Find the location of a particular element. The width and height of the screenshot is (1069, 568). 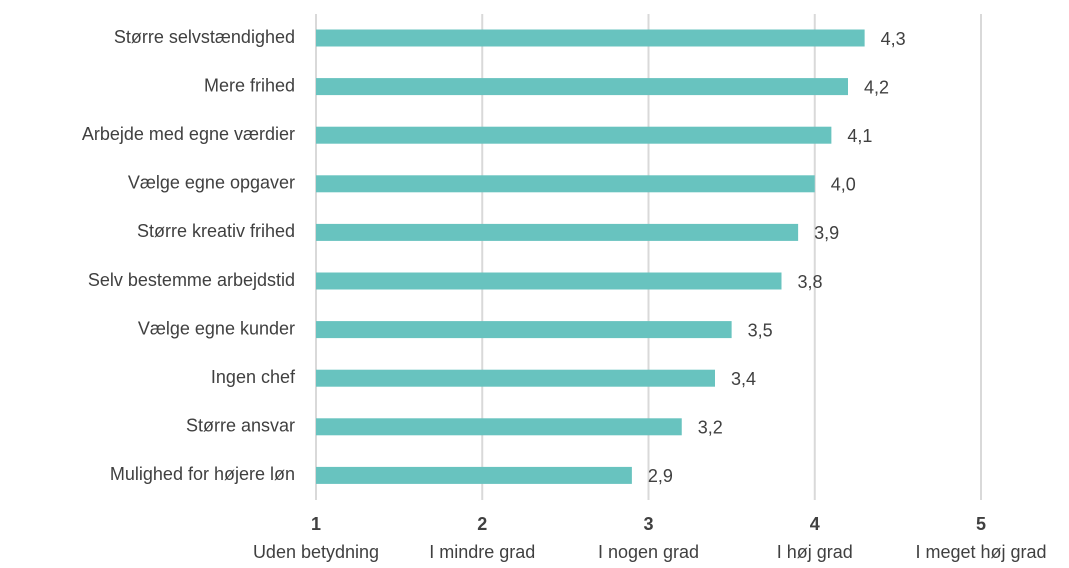

data-label: 3,4 is located at coordinates (743, 379).